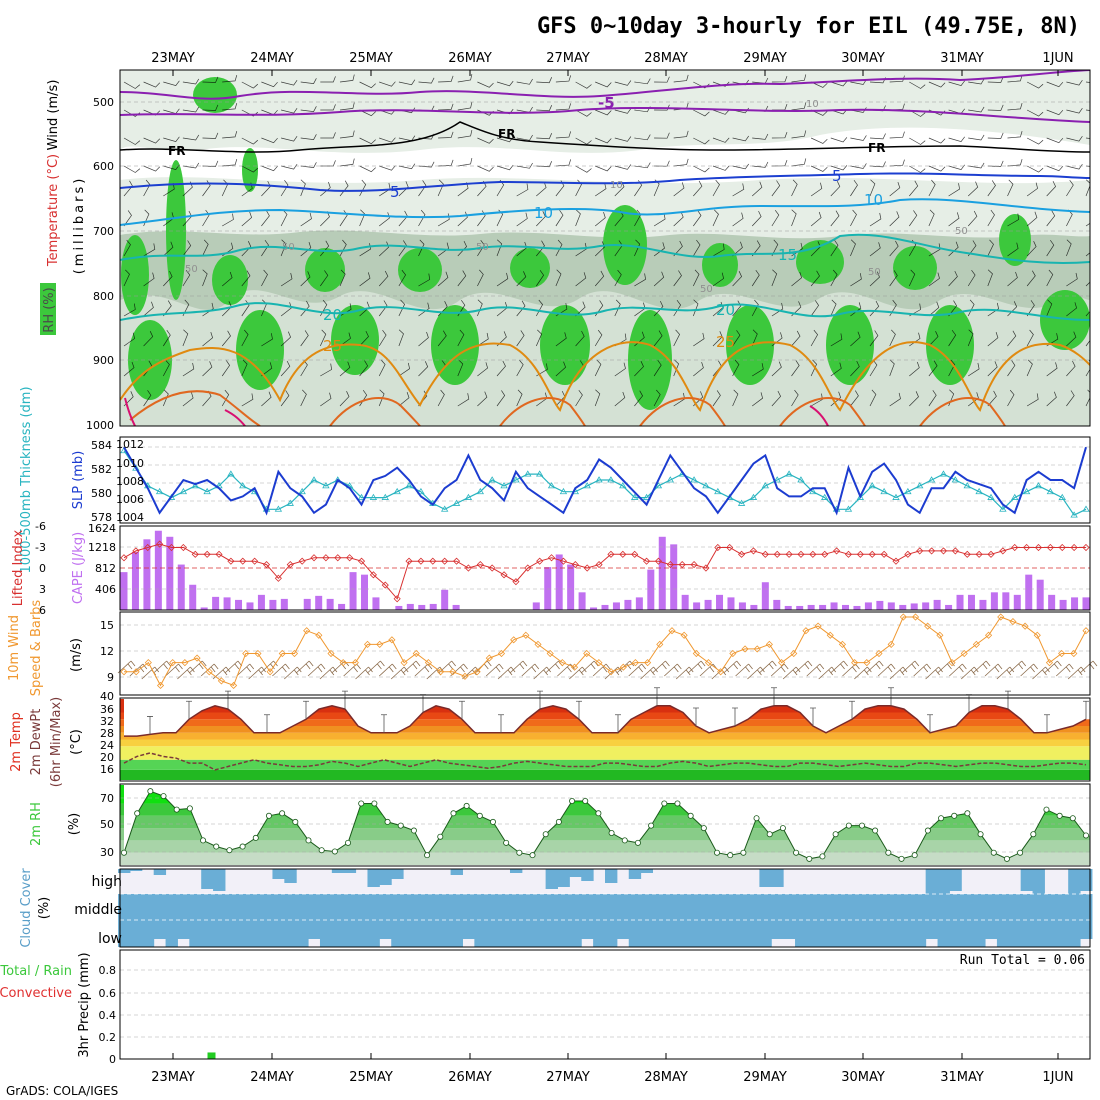  Describe the element at coordinates (100, 264) in the screenshot. I see `upper-y-ticks: 500 600 700 800 900 1000` at that location.